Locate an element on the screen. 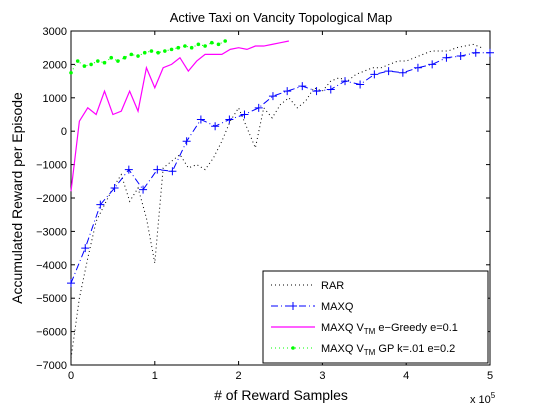 The height and width of the screenshot is (410, 545). x-tick-label: 5 is located at coordinates (490, 376).